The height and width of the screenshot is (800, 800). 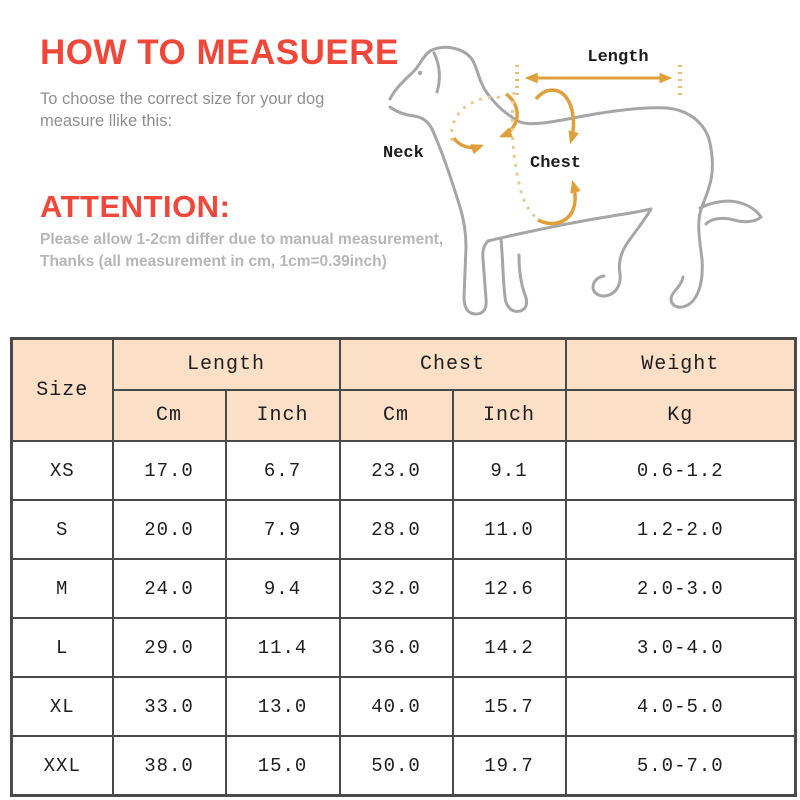 I want to click on cell-length-inch: 13.0, so click(x=282, y=706).